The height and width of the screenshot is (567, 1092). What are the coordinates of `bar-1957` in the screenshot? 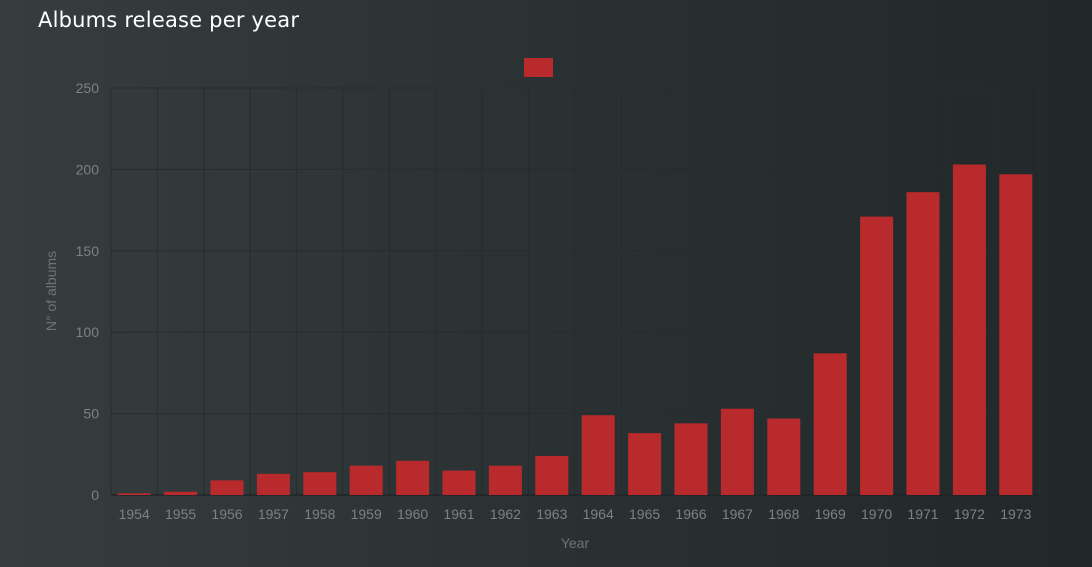 It's located at (273, 484).